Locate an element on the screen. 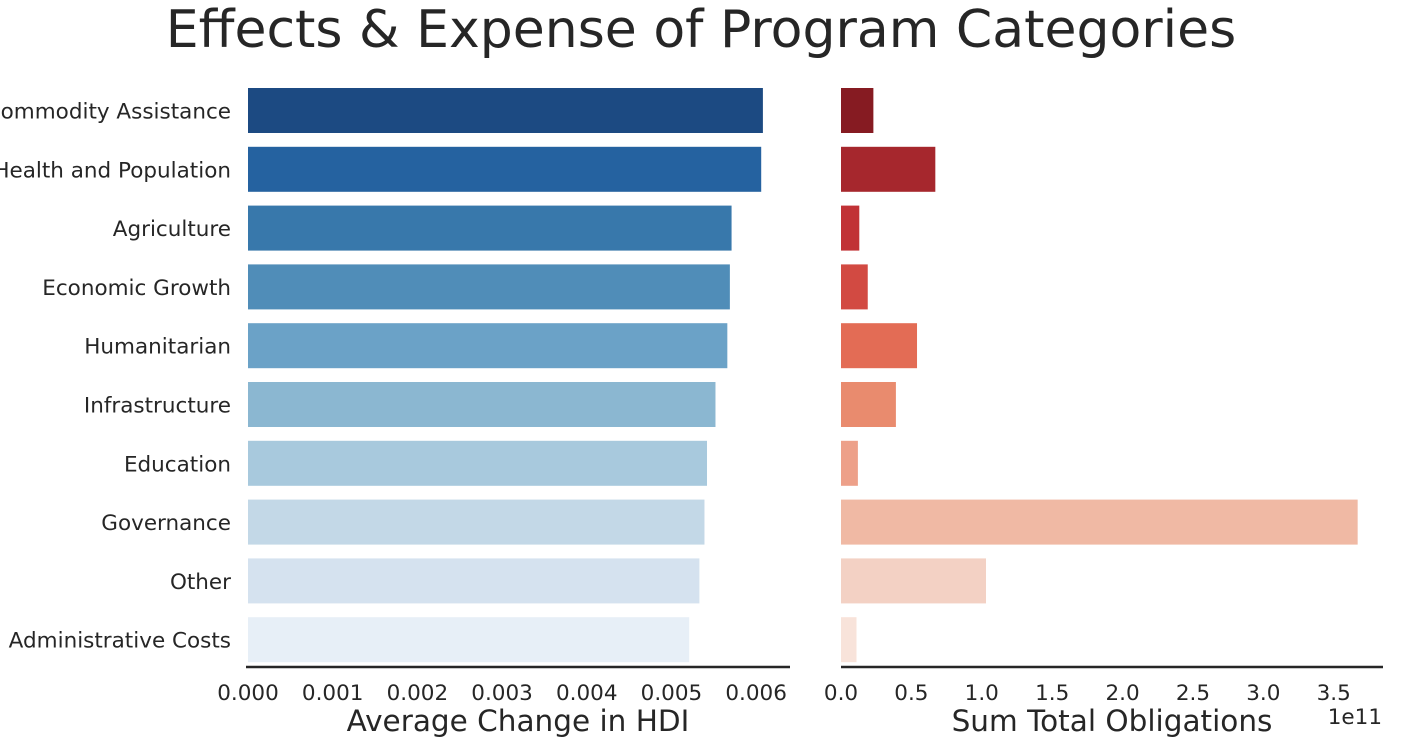 Image resolution: width=1402 pixels, height=744 pixels. category-label: Commodity Assistance is located at coordinates (115, 112).